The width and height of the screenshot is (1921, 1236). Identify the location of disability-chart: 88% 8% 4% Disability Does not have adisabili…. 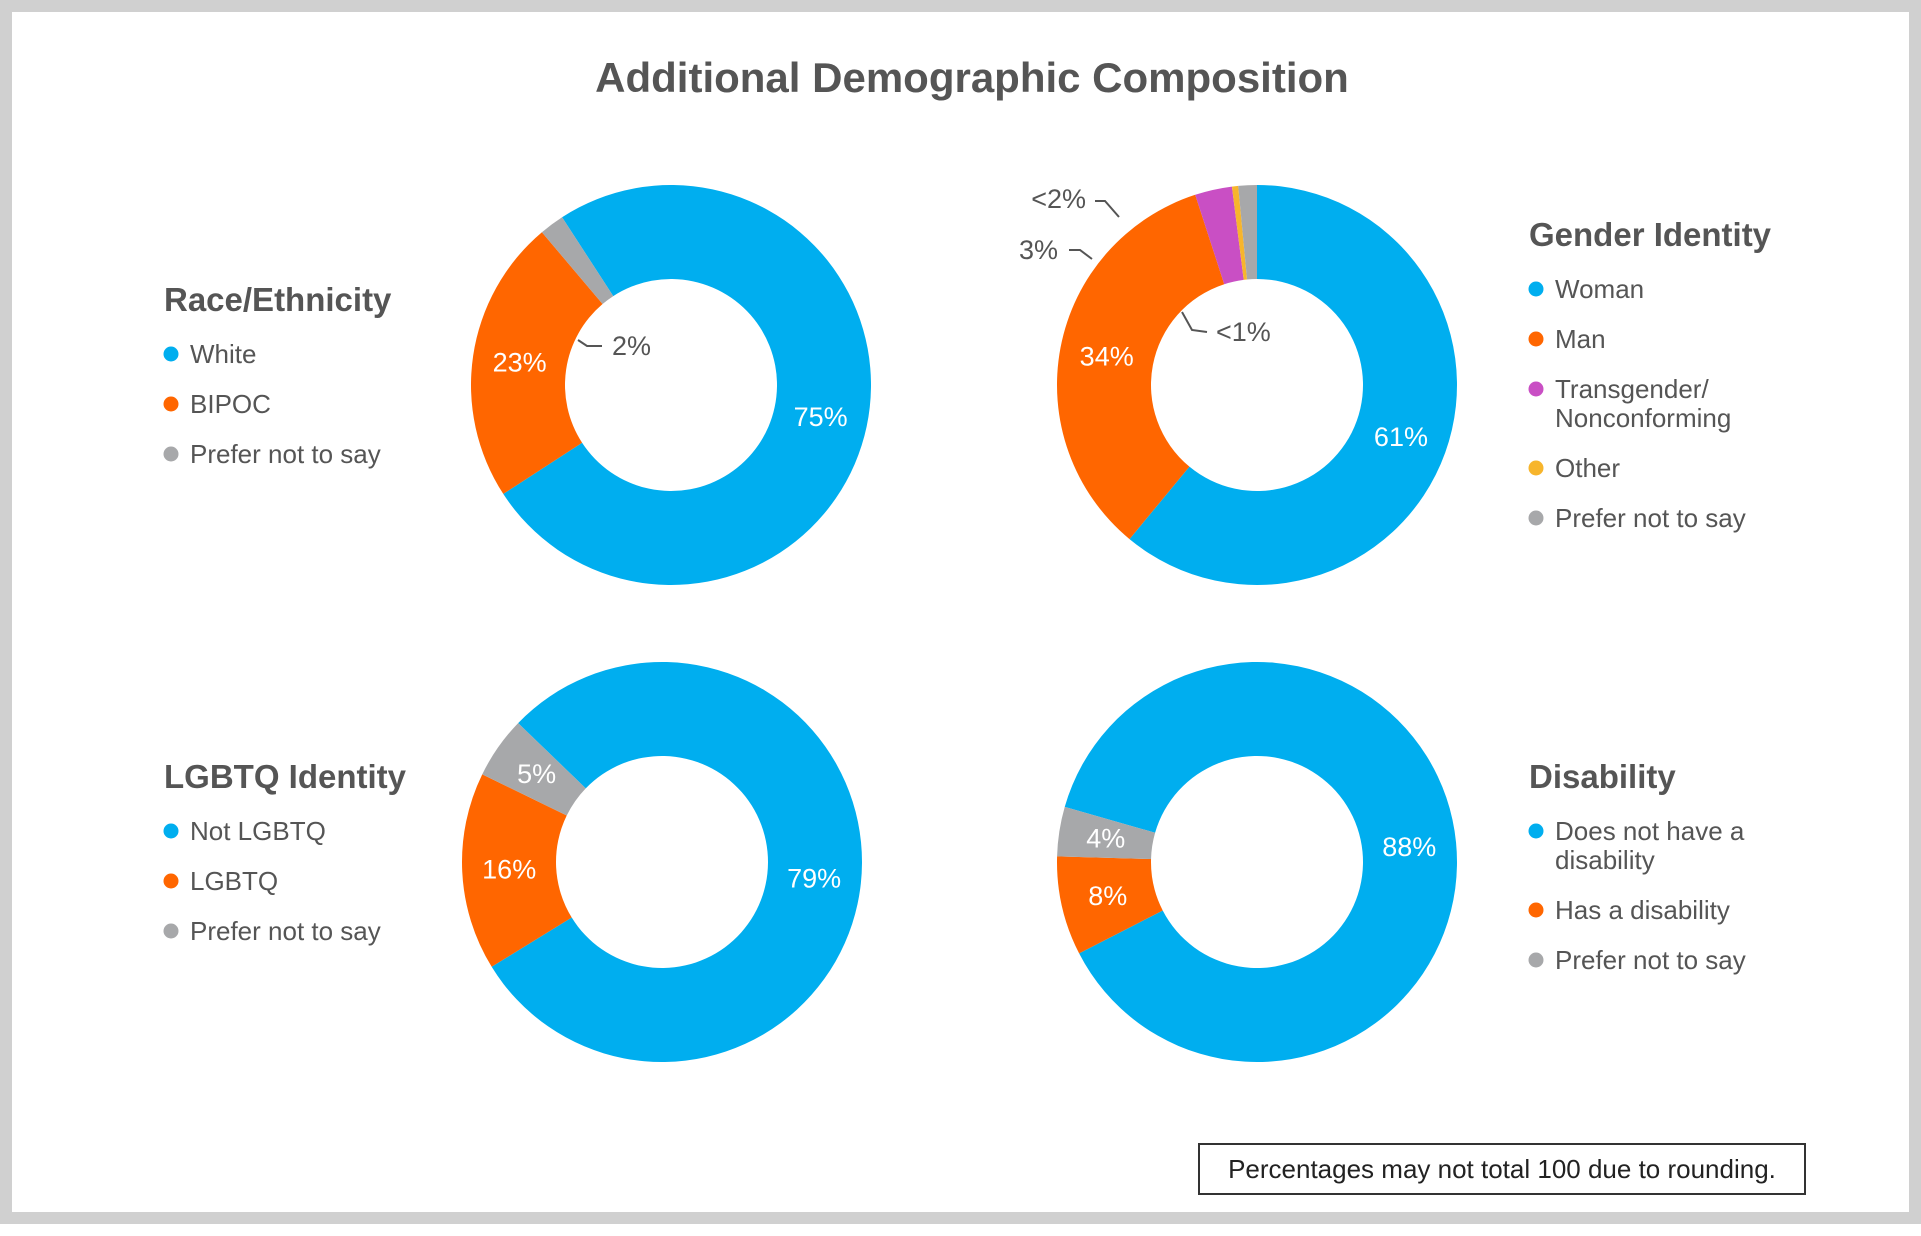
(1401, 862).